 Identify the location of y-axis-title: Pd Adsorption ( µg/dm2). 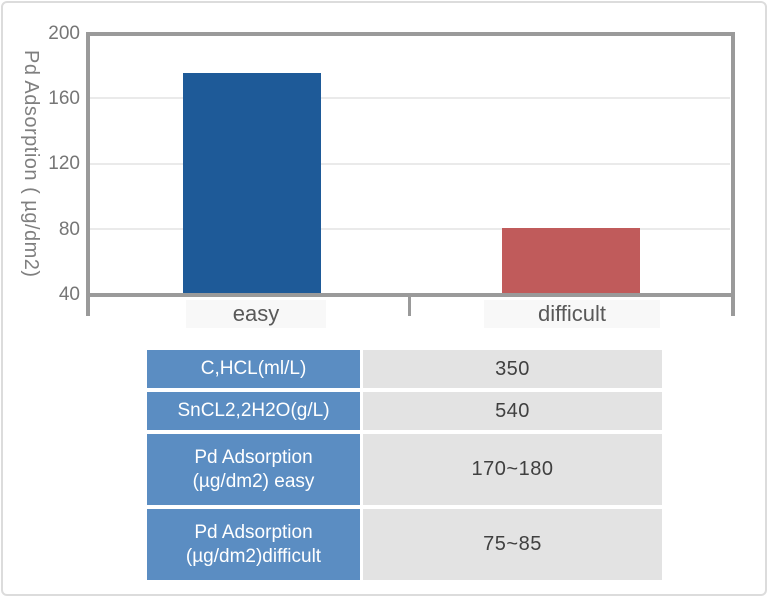
(31, 164).